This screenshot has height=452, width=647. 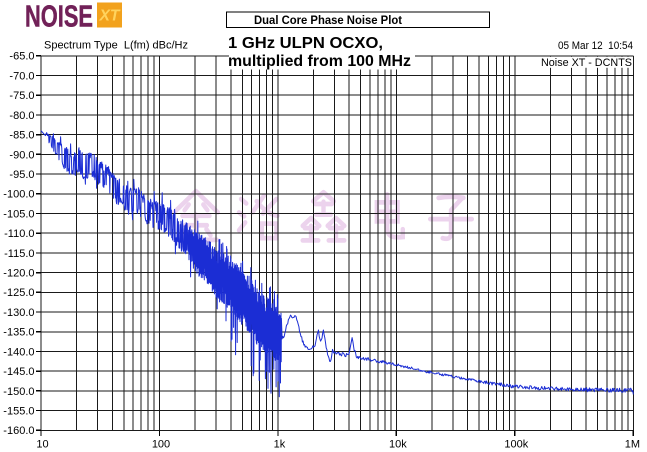 What do you see at coordinates (516, 445) in the screenshot?
I see `svg-text: 100k` at bounding box center [516, 445].